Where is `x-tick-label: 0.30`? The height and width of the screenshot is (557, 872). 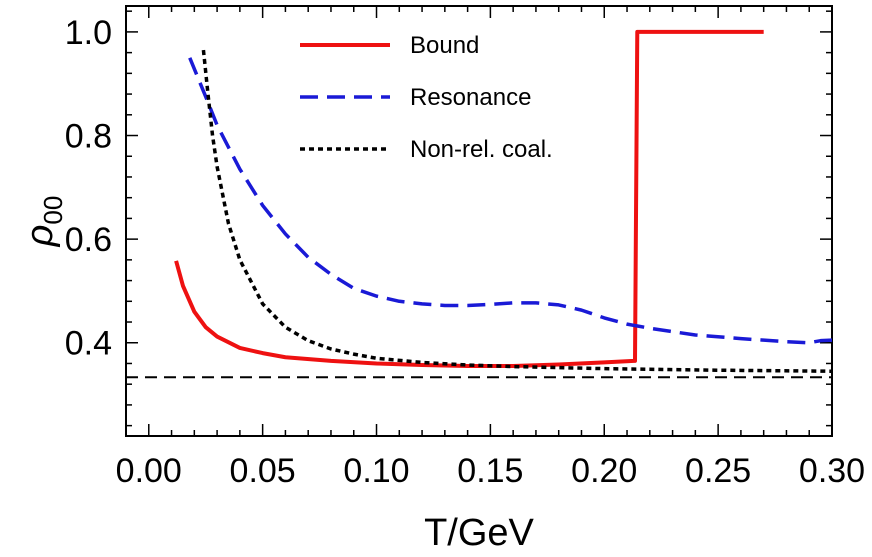 x-tick-label: 0.30 is located at coordinates (832, 471).